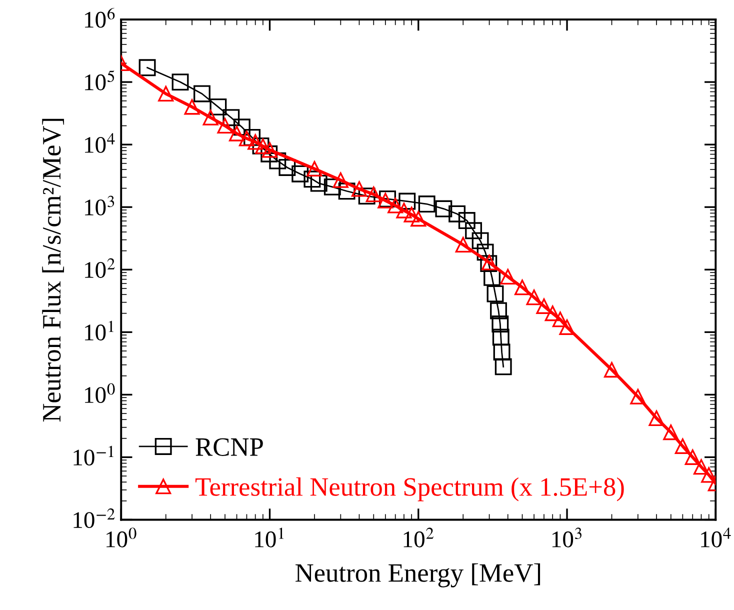 The image size is (734, 610). I want to click on x-tick-label: 10$^{0}$, so click(121, 538).